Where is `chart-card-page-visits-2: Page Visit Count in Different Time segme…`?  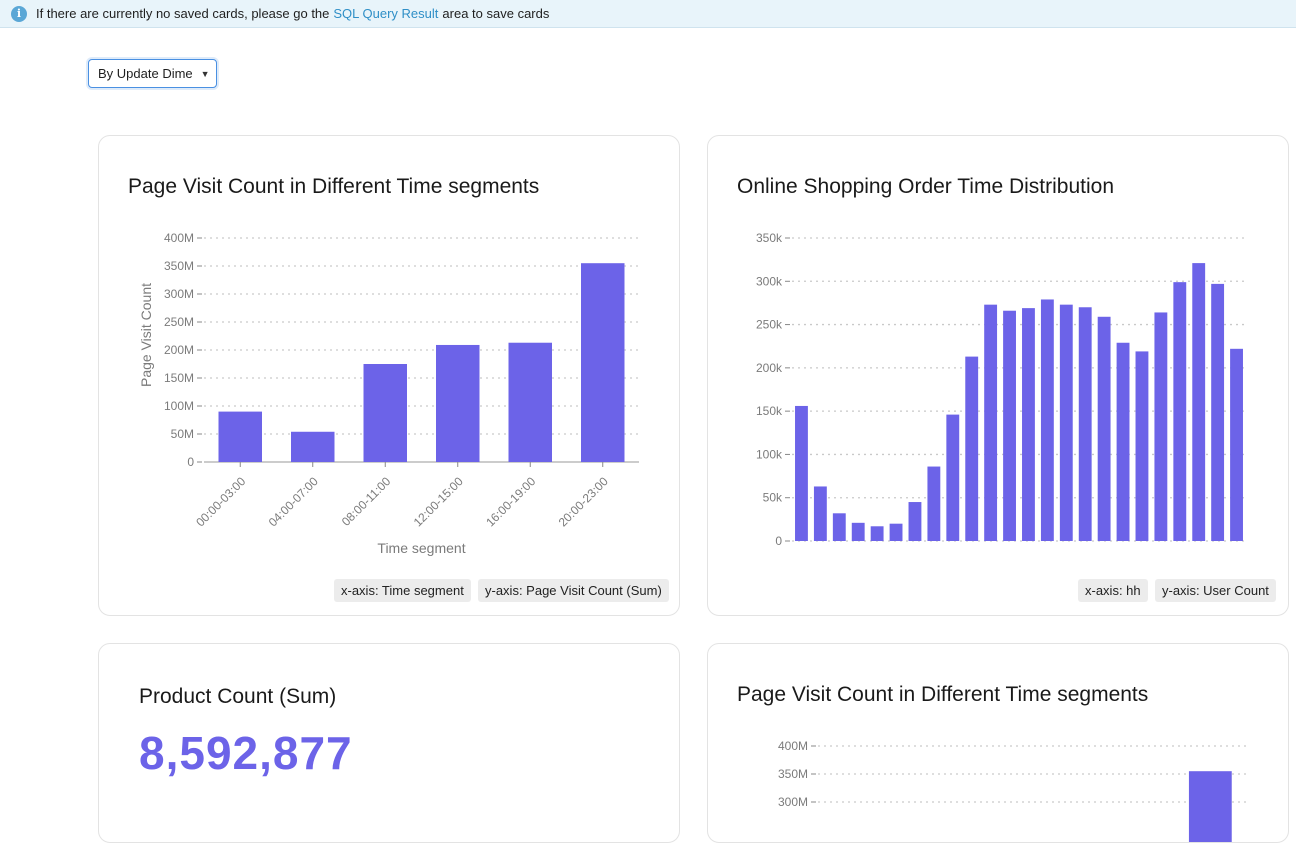
chart-card-page-visits-2: Page Visit Count in Different Time segme… is located at coordinates (998, 743).